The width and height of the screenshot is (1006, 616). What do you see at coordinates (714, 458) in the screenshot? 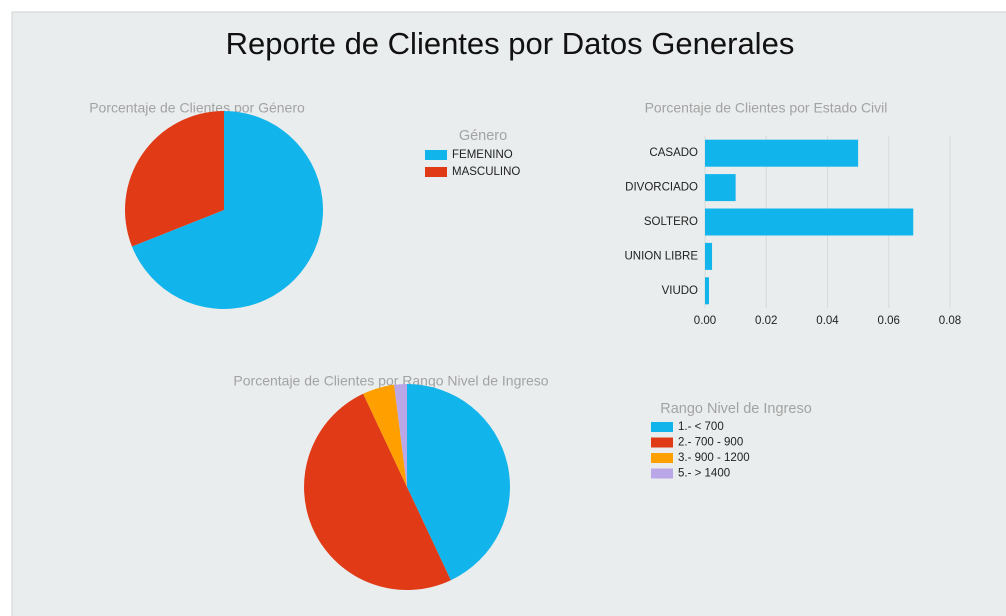
I see `legend-label: 3.- 900 - 1200` at bounding box center [714, 458].